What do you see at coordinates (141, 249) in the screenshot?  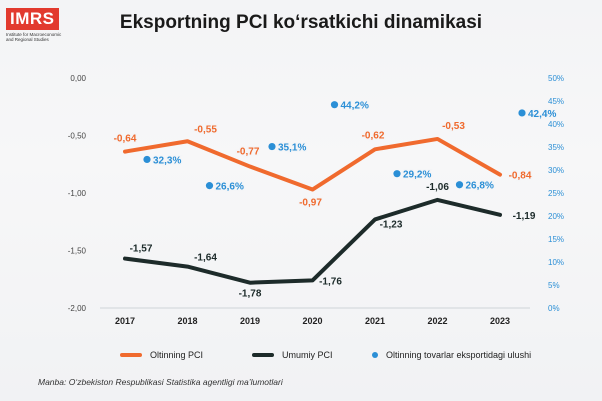 I see `data-label: -1,57` at bounding box center [141, 249].